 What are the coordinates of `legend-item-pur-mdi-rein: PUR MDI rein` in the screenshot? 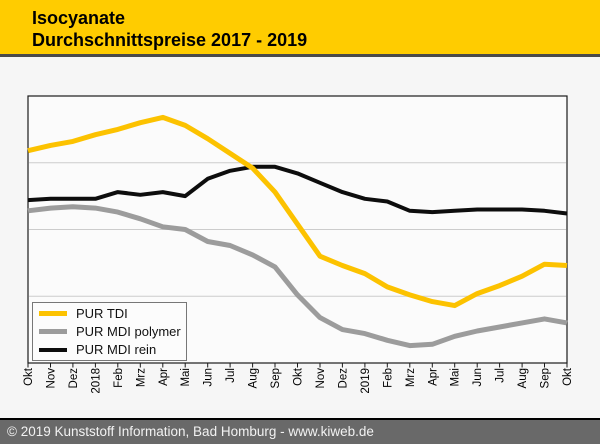 It's located at (112, 349).